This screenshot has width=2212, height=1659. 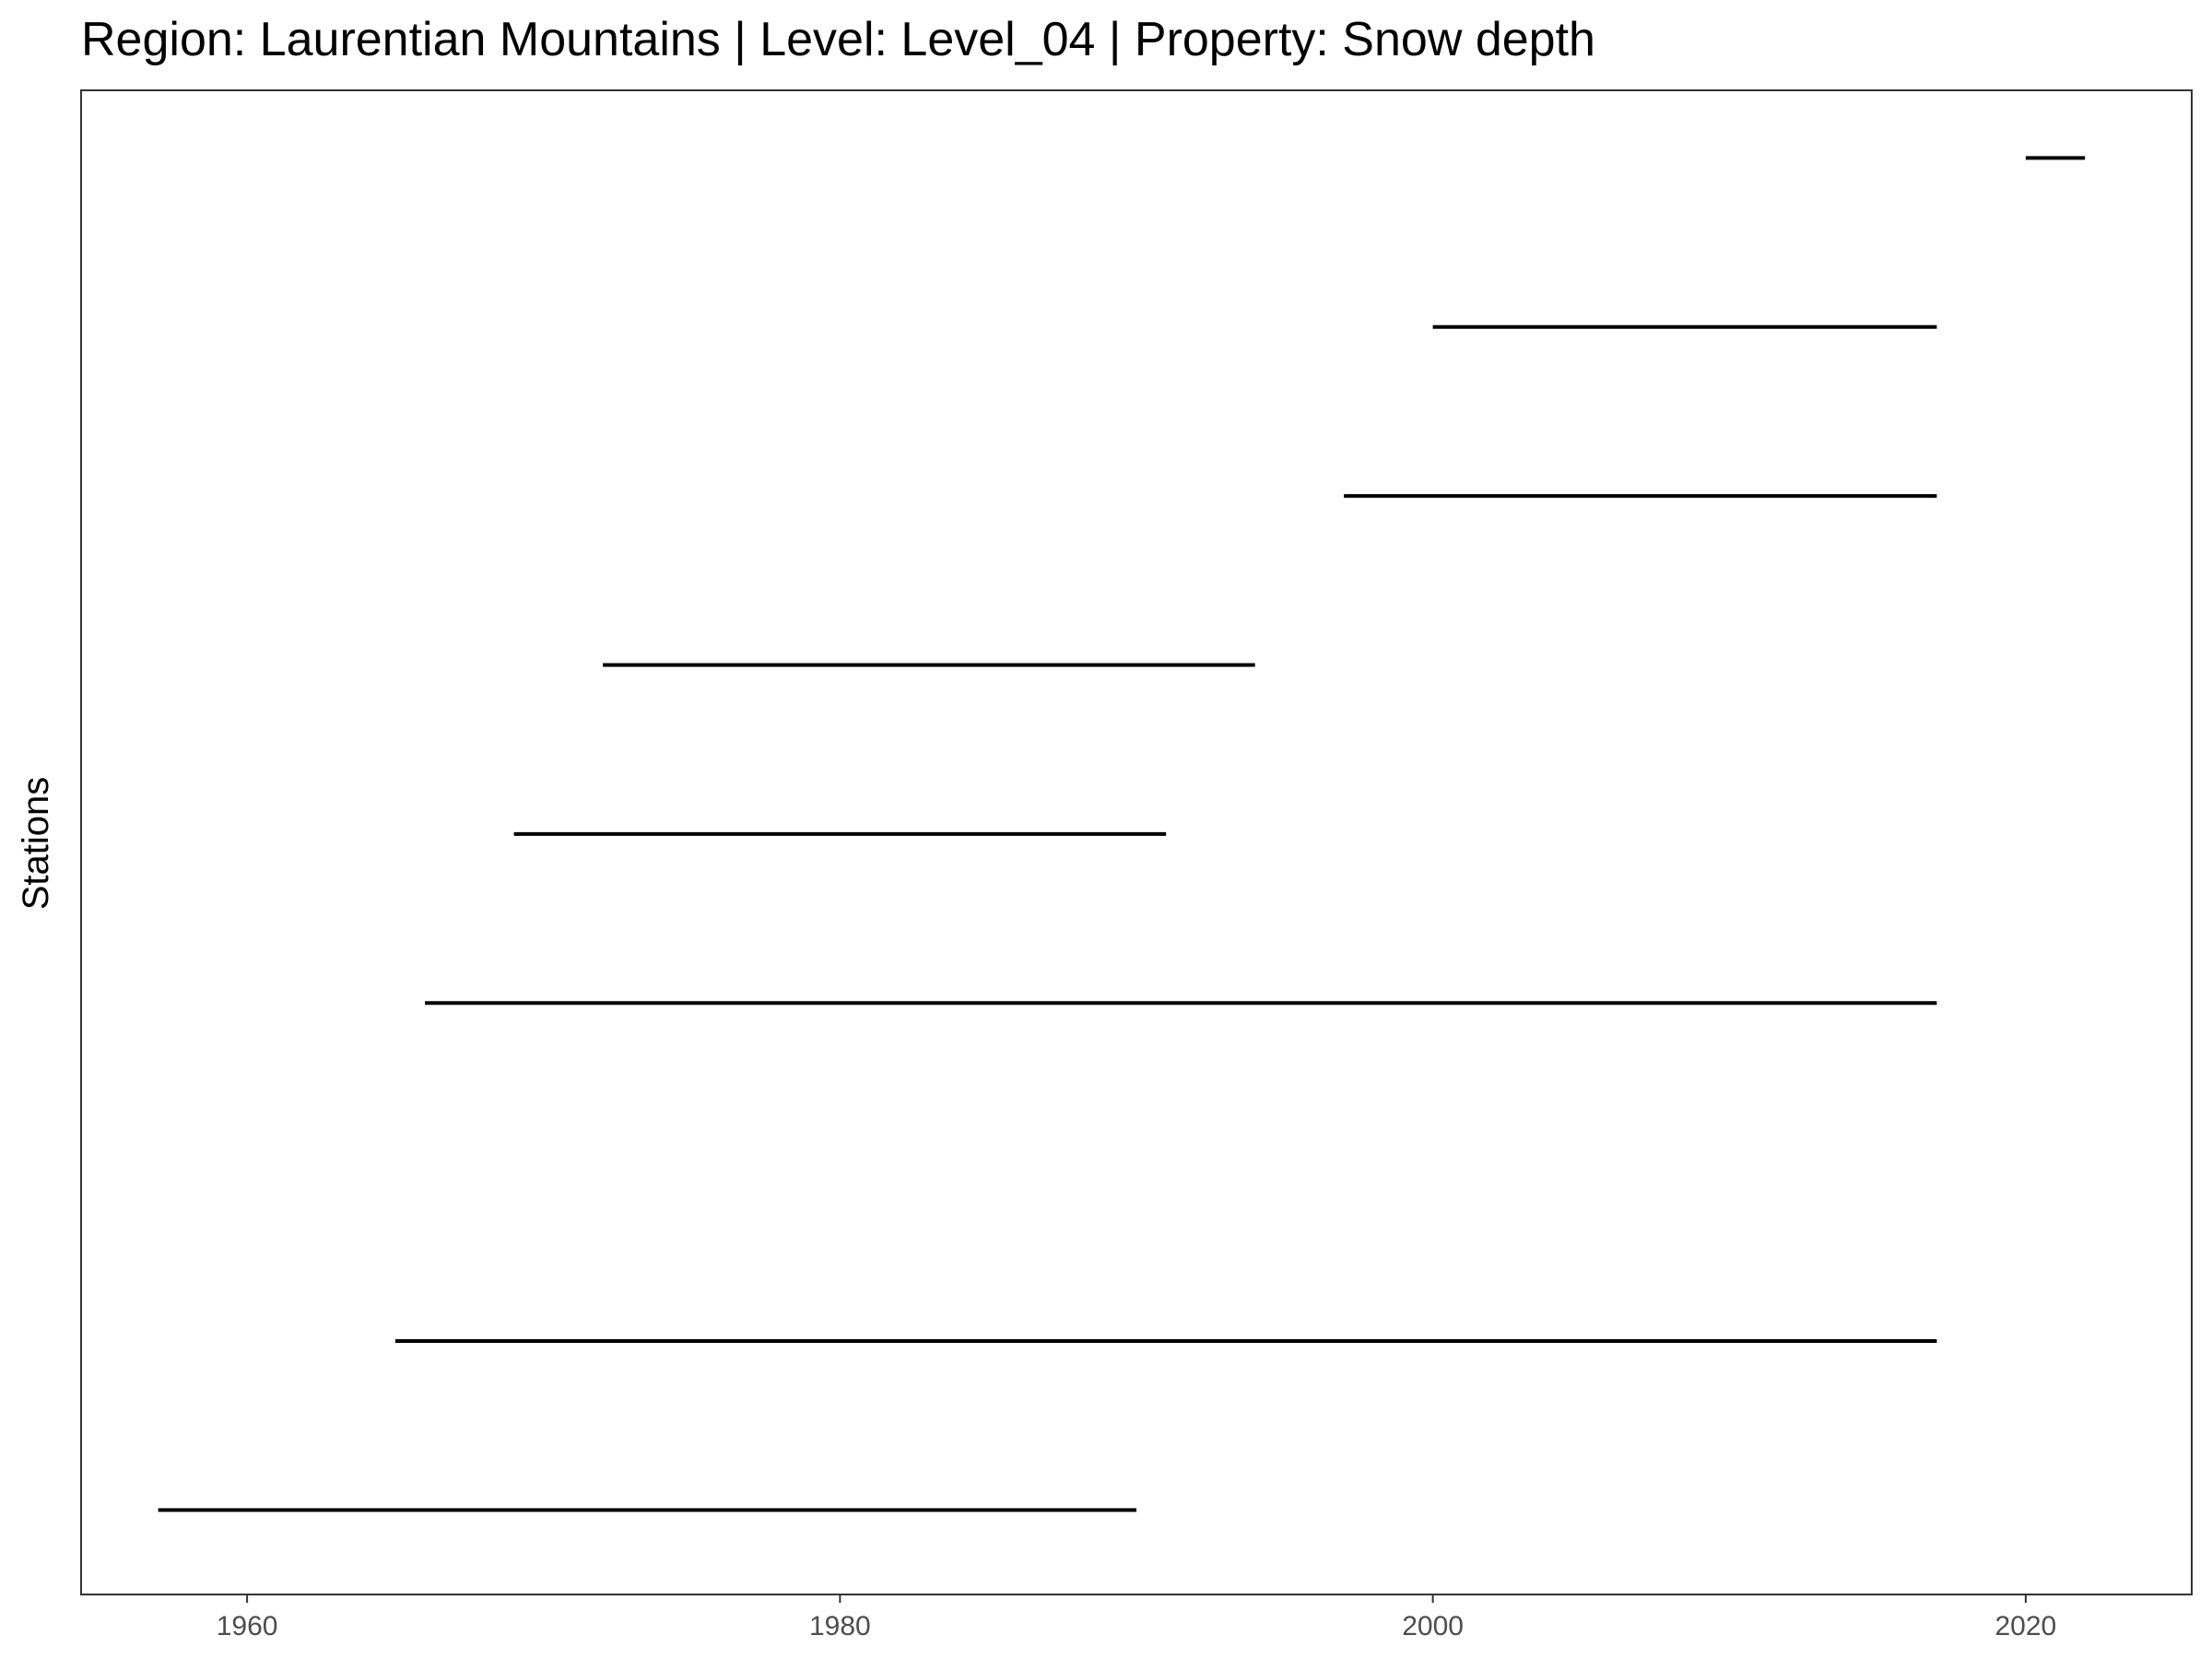 What do you see at coordinates (840, 1626) in the screenshot?
I see `x-tick-label: 1980` at bounding box center [840, 1626].